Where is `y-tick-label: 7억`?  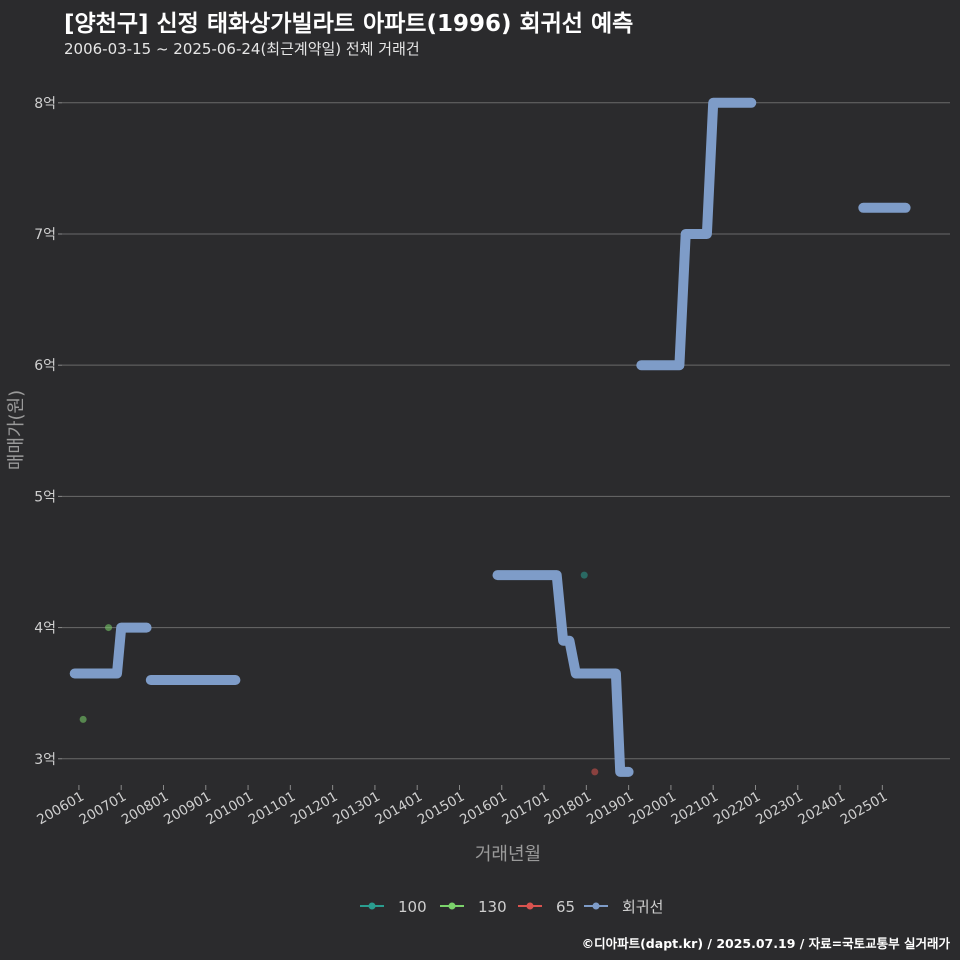 y-tick-label: 7억 is located at coordinates (45, 235).